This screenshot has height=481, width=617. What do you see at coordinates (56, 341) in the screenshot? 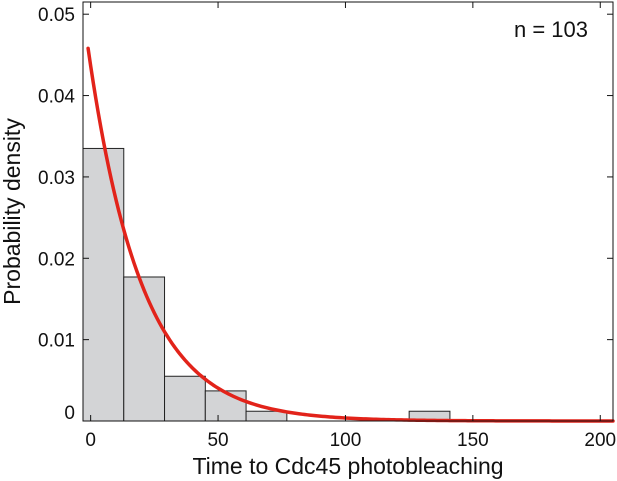
I see `y-tick-label: 0.01` at bounding box center [56, 341].